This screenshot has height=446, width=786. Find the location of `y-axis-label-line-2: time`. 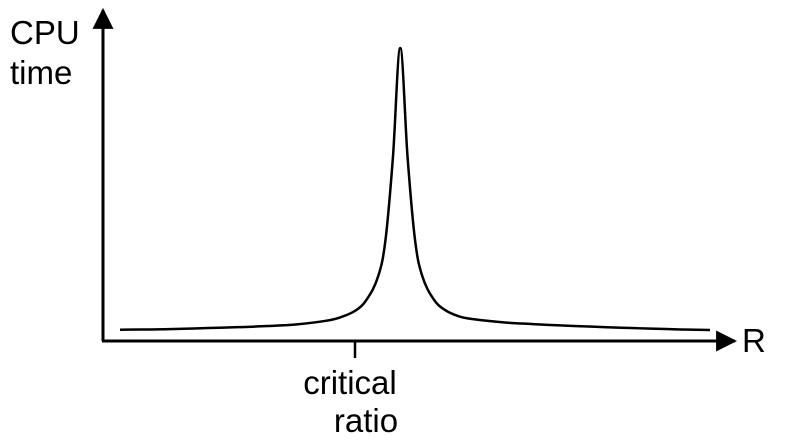

y-axis-label-line-2: time is located at coordinates (41, 72).